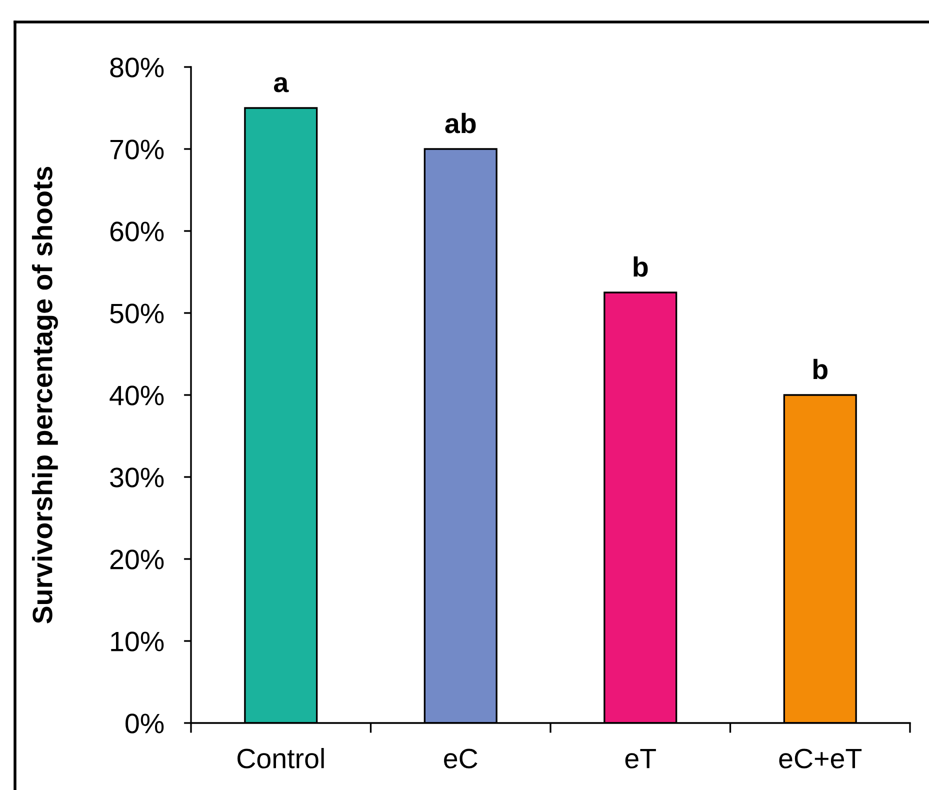 This screenshot has height=790, width=929. What do you see at coordinates (137, 642) in the screenshot?
I see `y-tick-label: 10%` at bounding box center [137, 642].